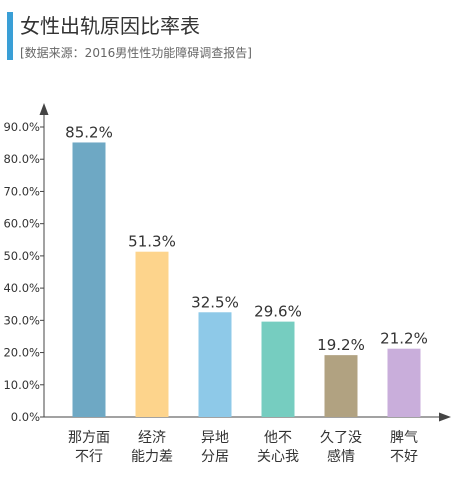 The width and height of the screenshot is (460, 478). I want to click on x-category-label: 不行, so click(89, 457).